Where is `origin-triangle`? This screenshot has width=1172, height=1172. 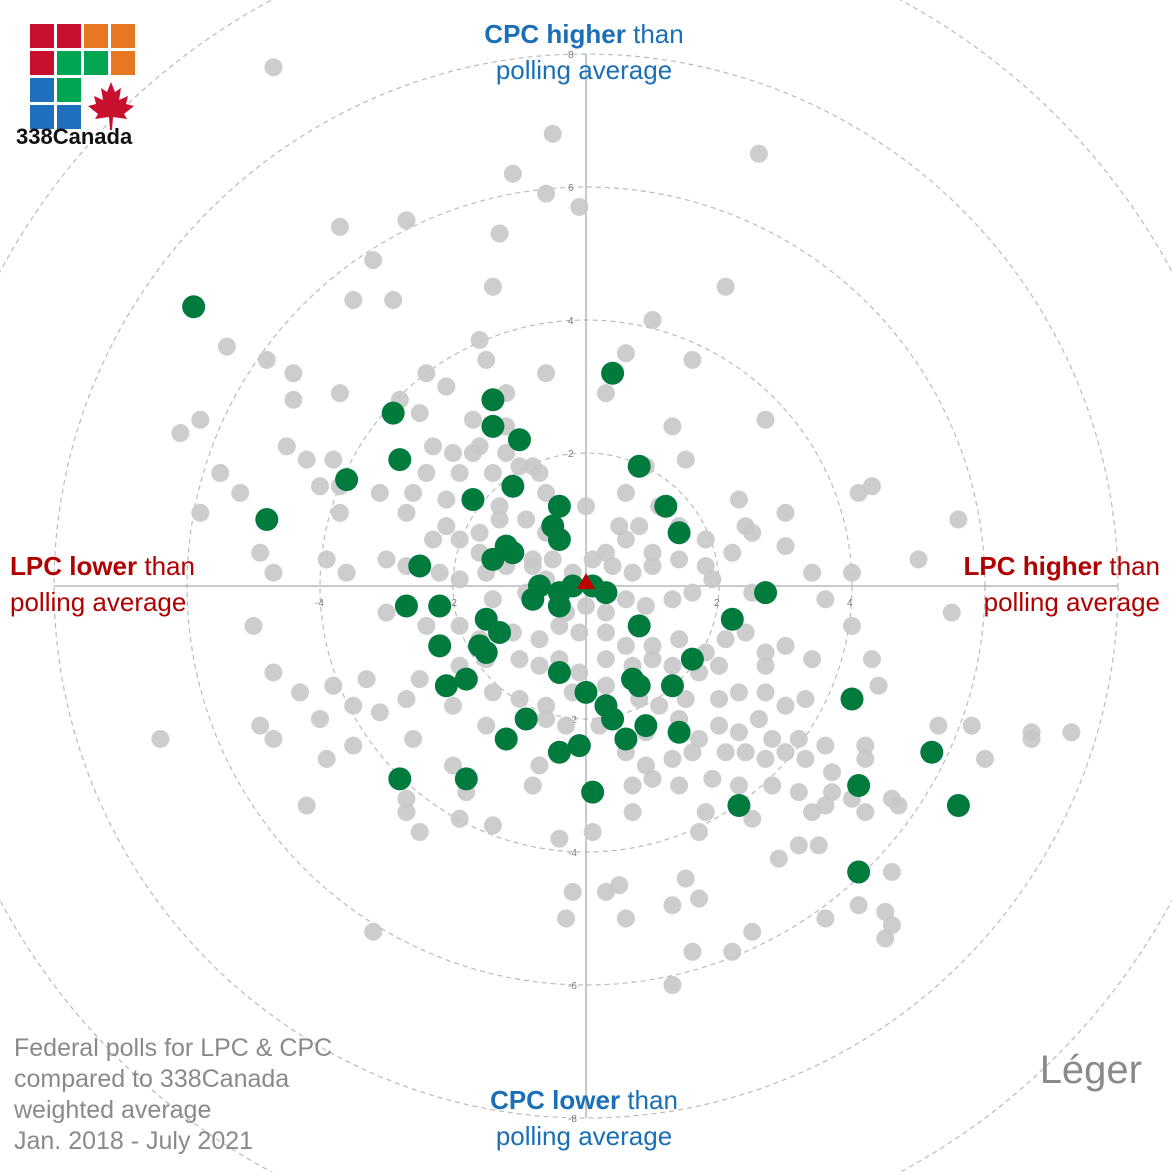 origin-triangle is located at coordinates (586, 581).